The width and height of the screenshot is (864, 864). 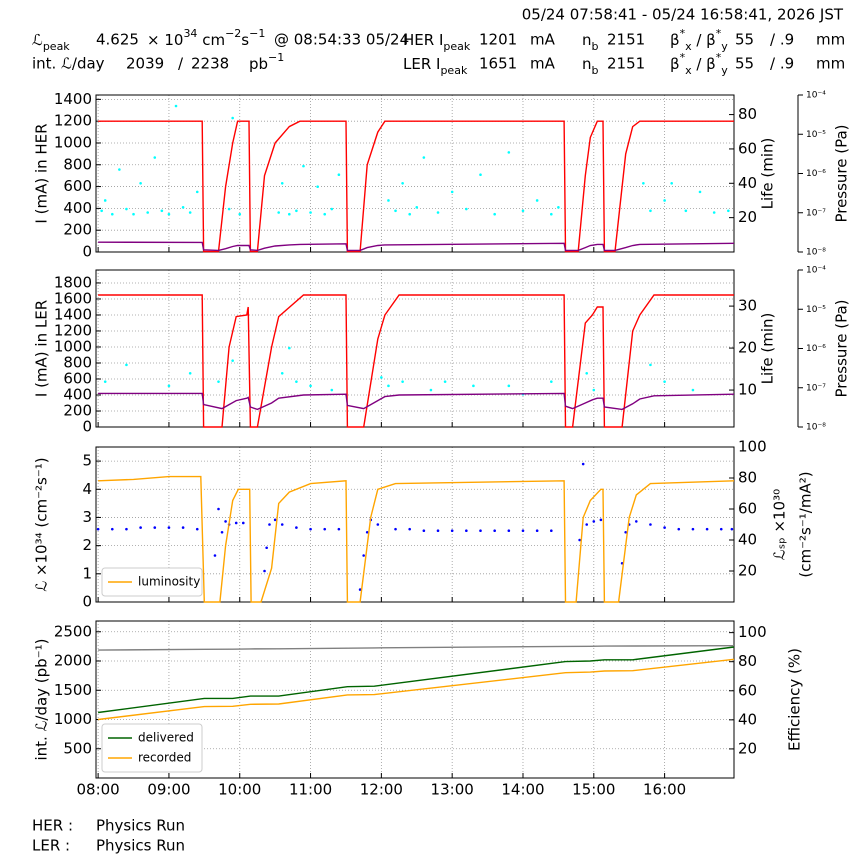 I want to click on y2-tick-label: 80, so click(x=747, y=114).